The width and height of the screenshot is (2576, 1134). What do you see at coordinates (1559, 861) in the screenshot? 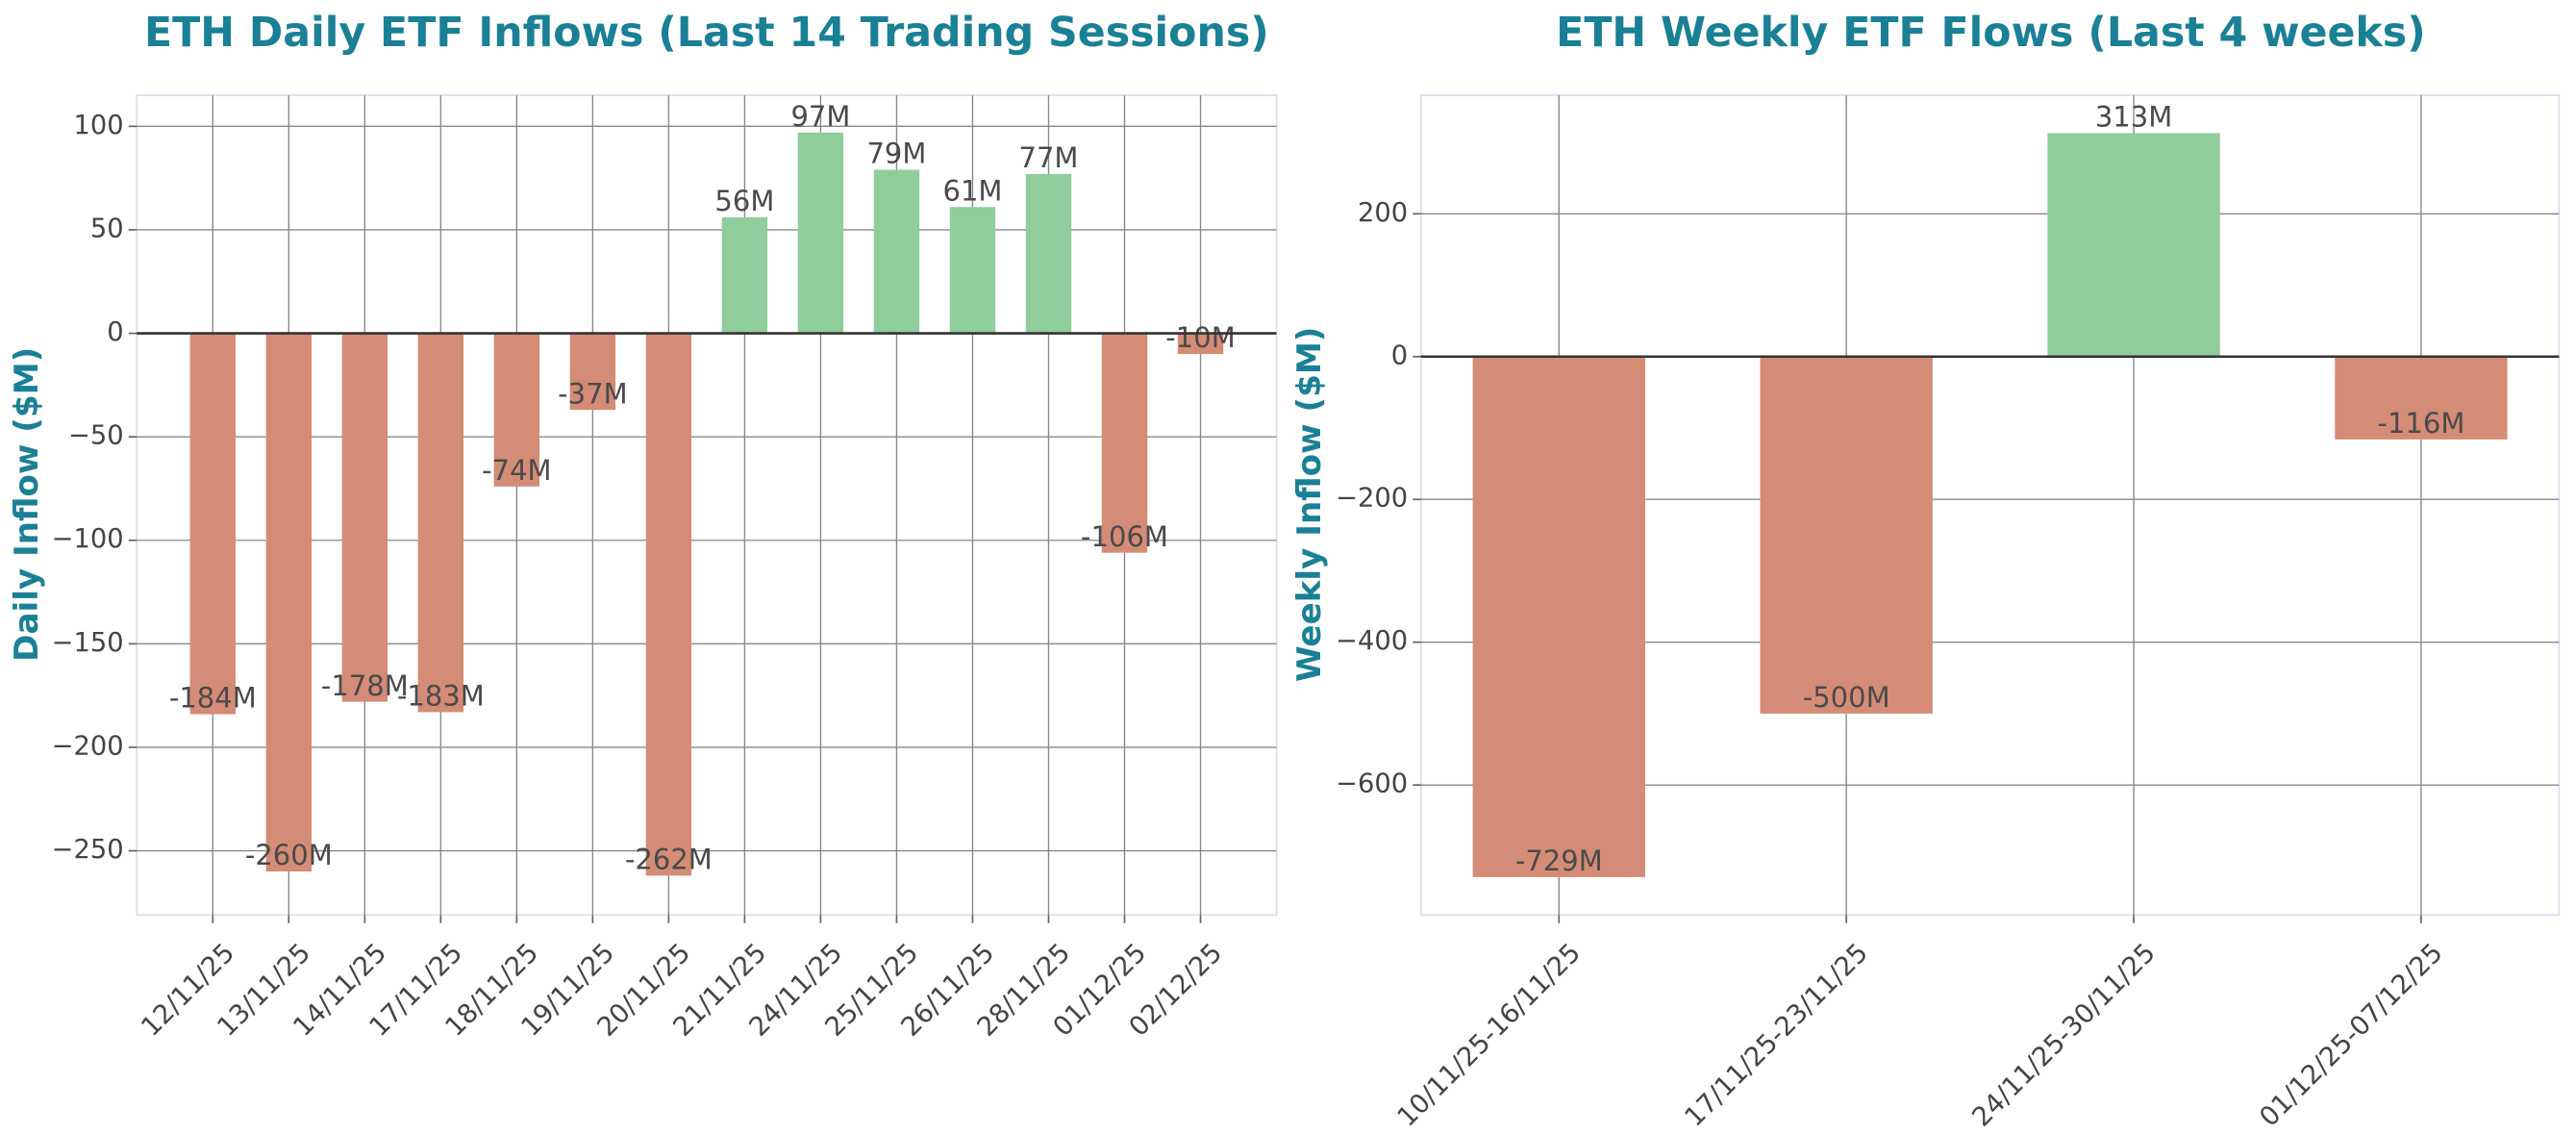
I see `value-label: -729M` at bounding box center [1559, 861].